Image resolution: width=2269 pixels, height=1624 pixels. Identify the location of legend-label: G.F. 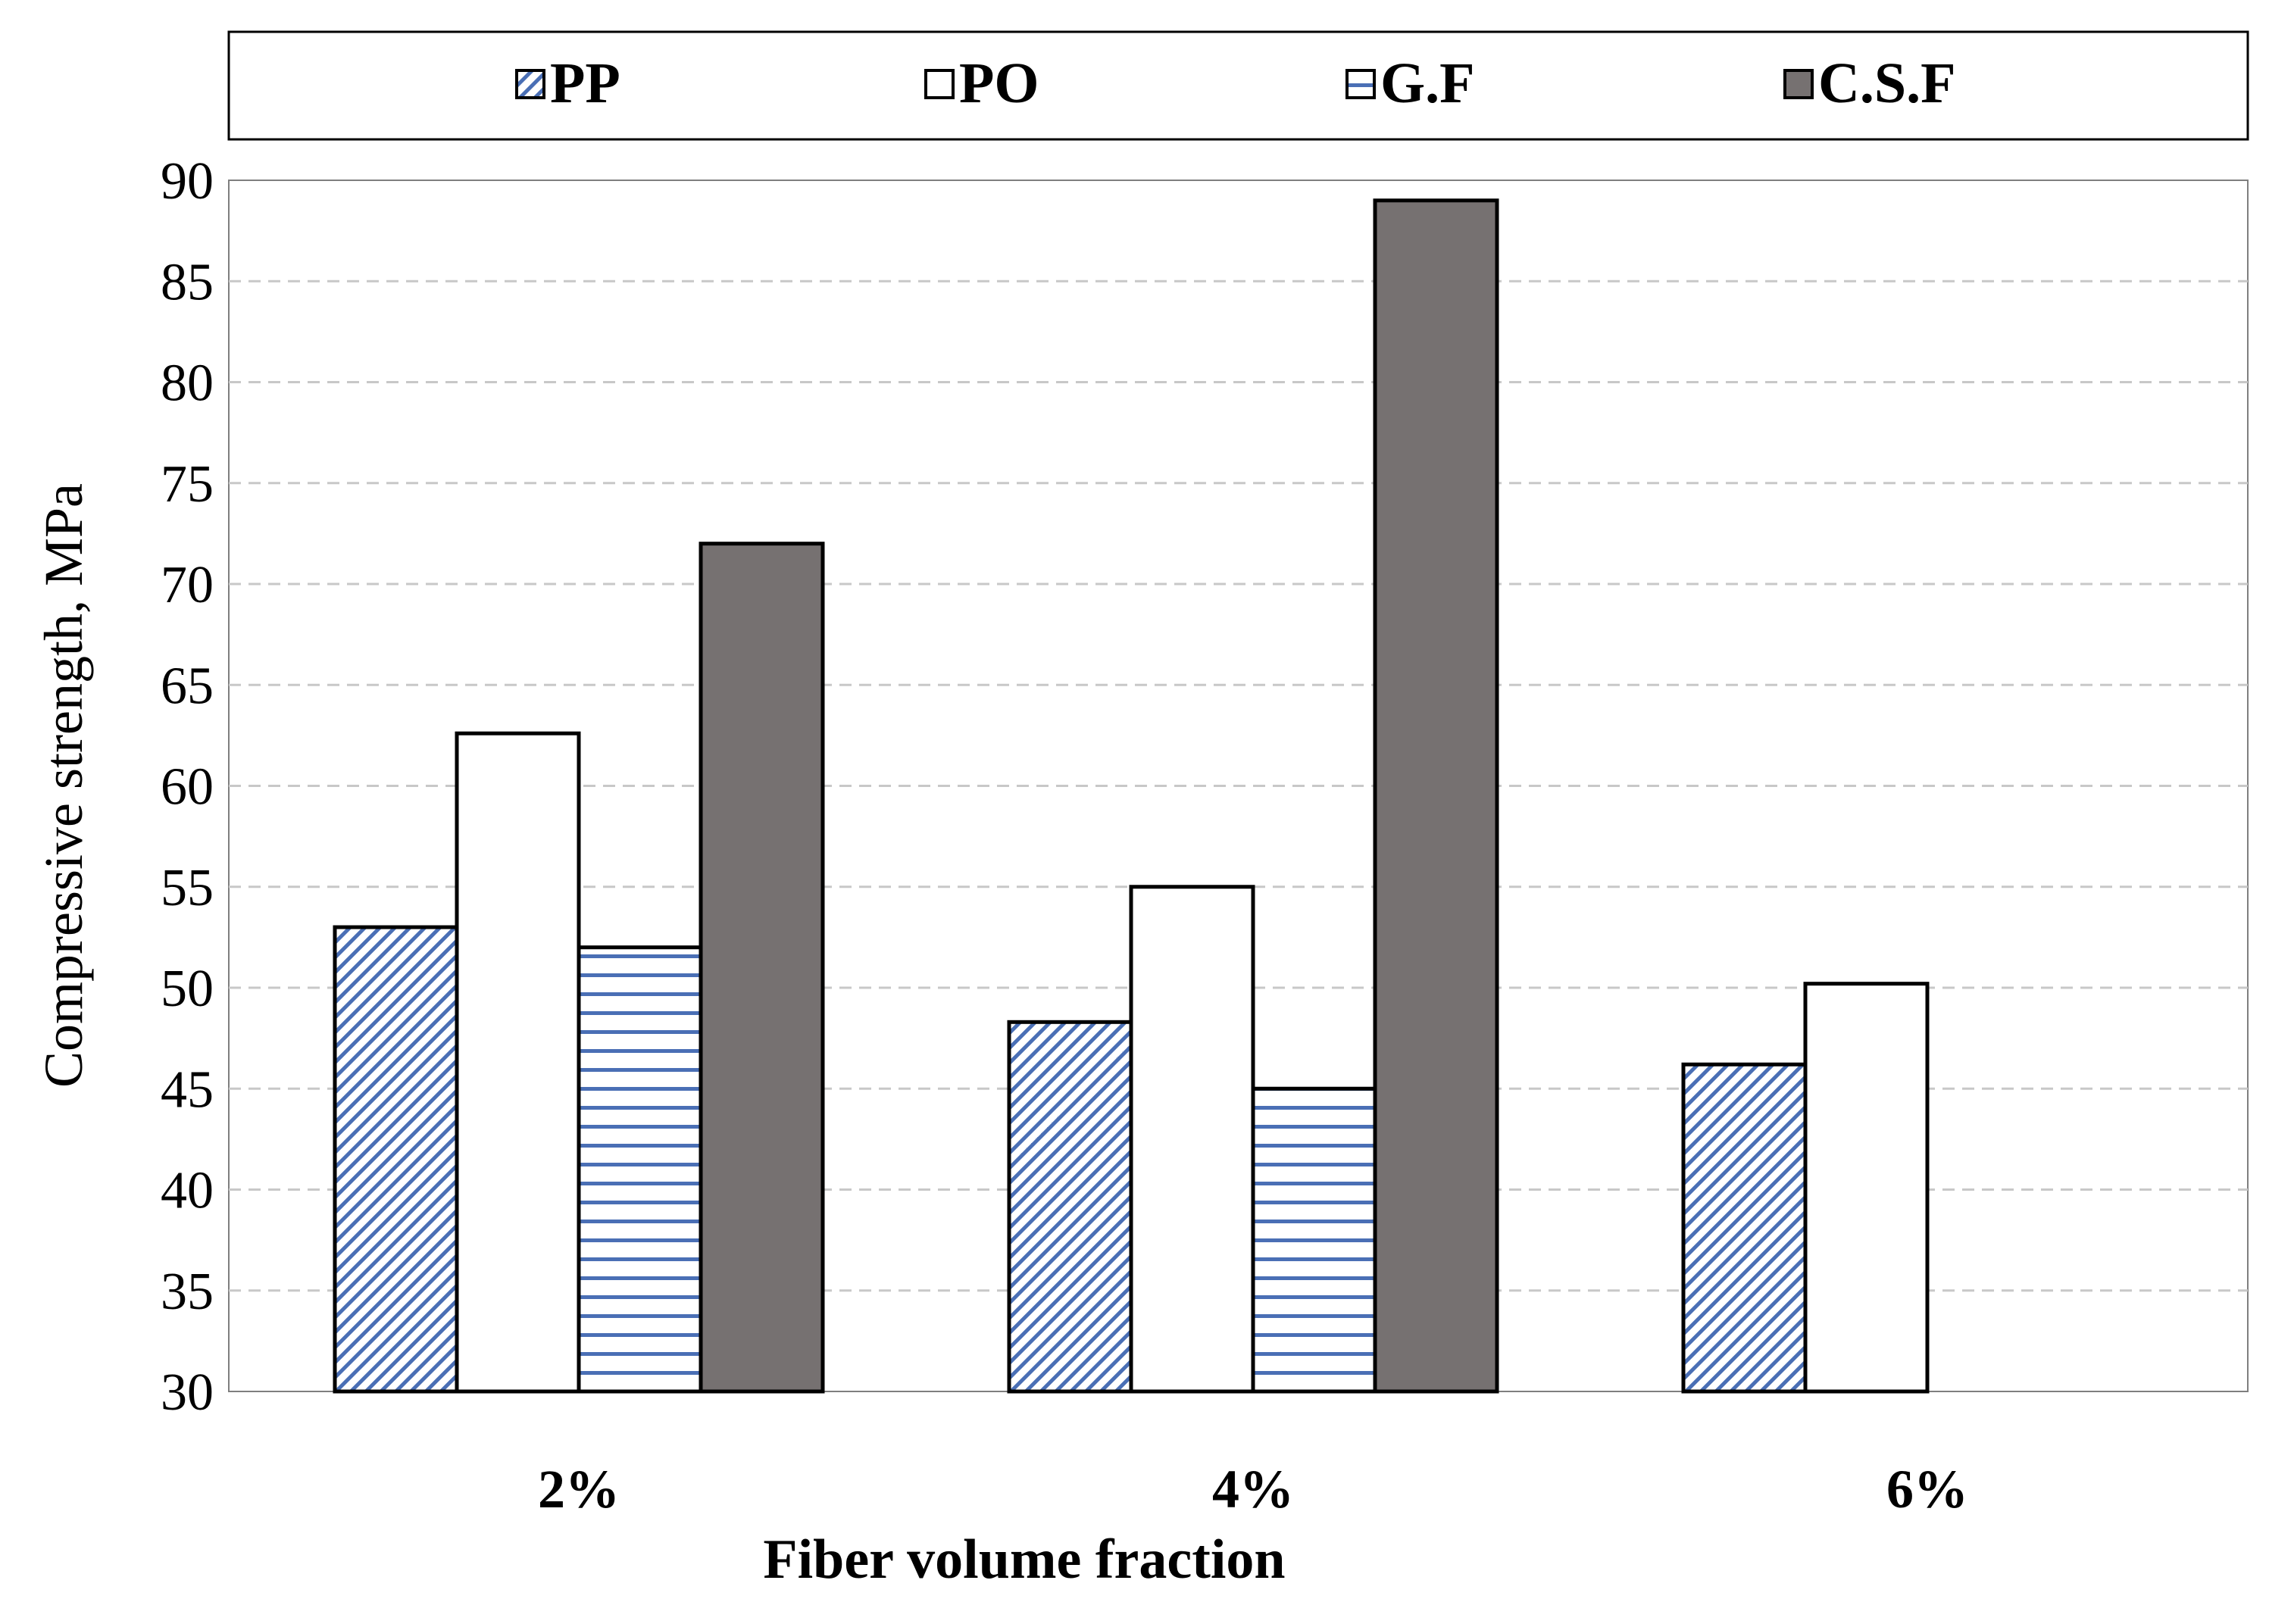
(1427, 83).